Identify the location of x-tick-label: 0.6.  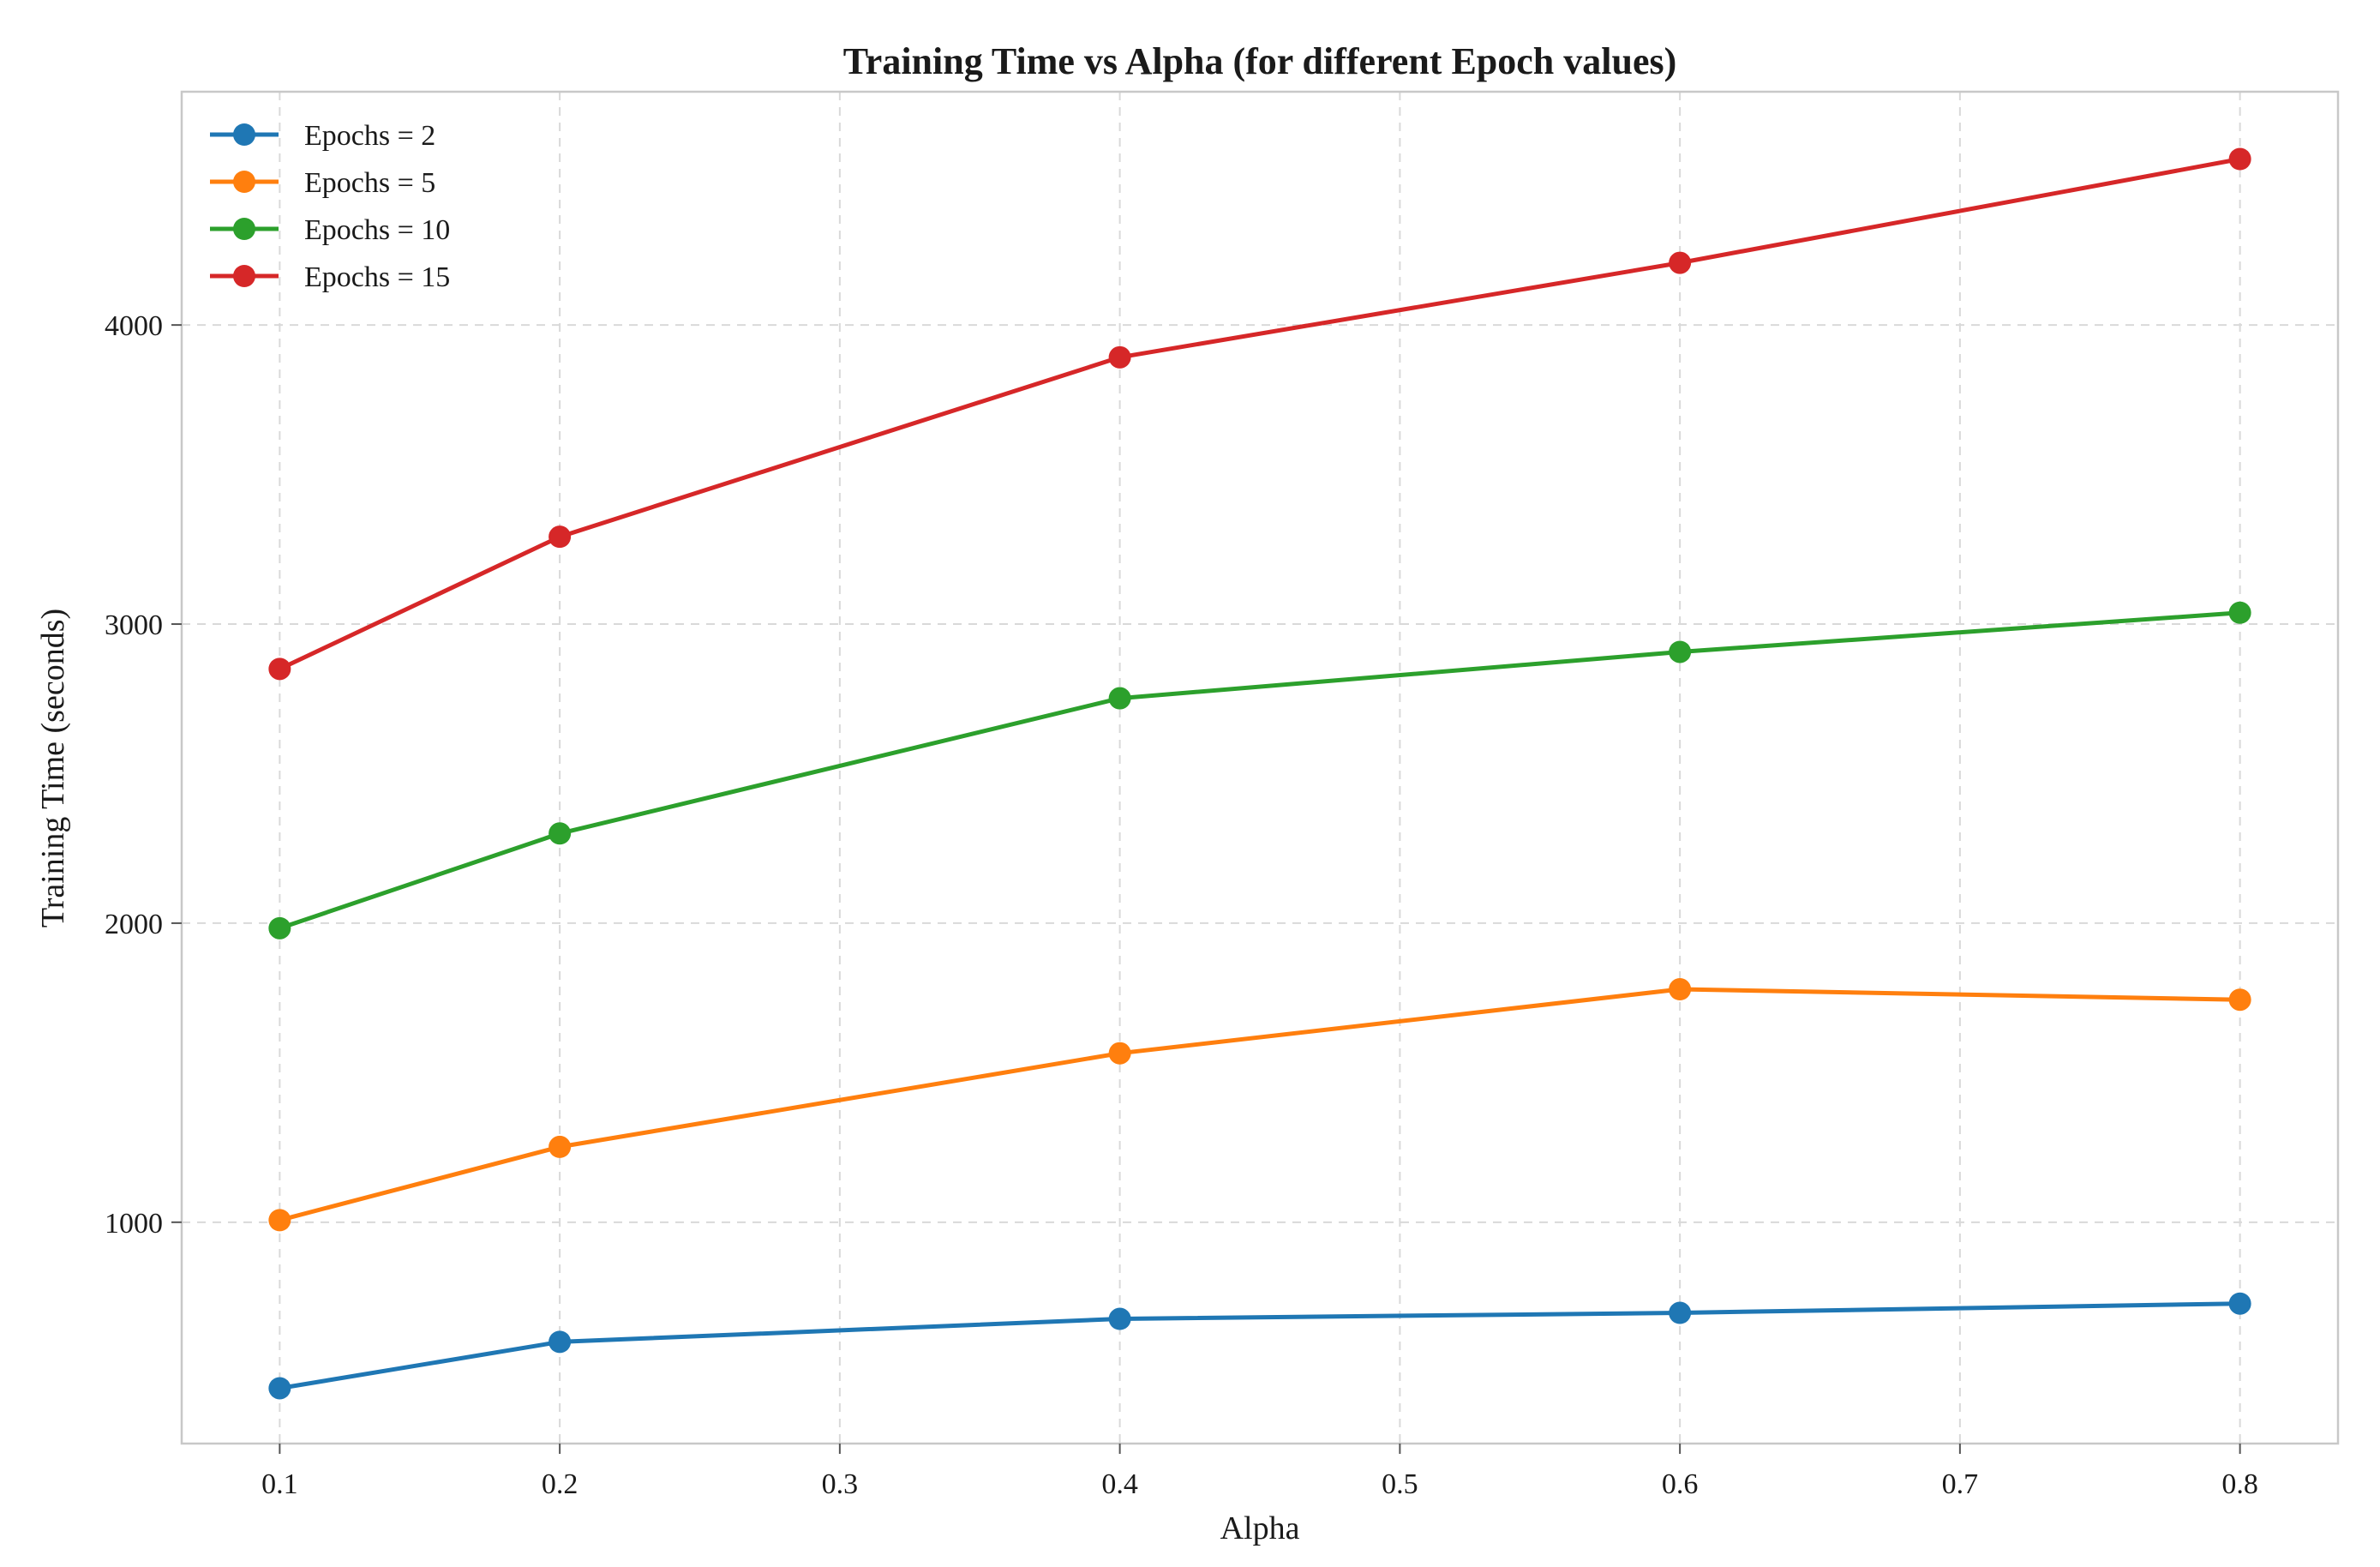
(1680, 1484).